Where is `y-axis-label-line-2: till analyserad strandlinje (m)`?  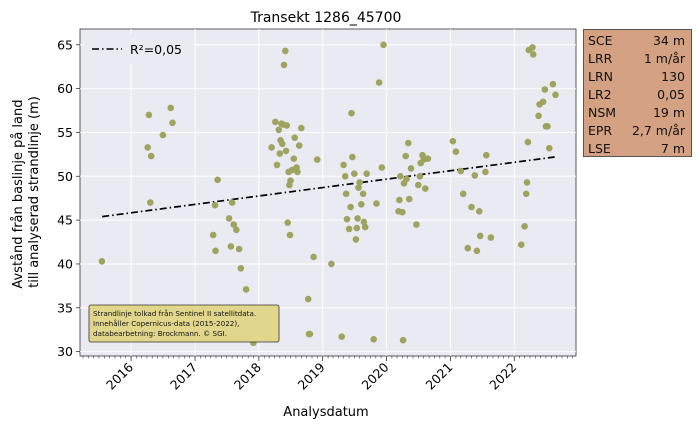
y-axis-label-line-2: till analyserad strandlinje (m) is located at coordinates (34, 192).